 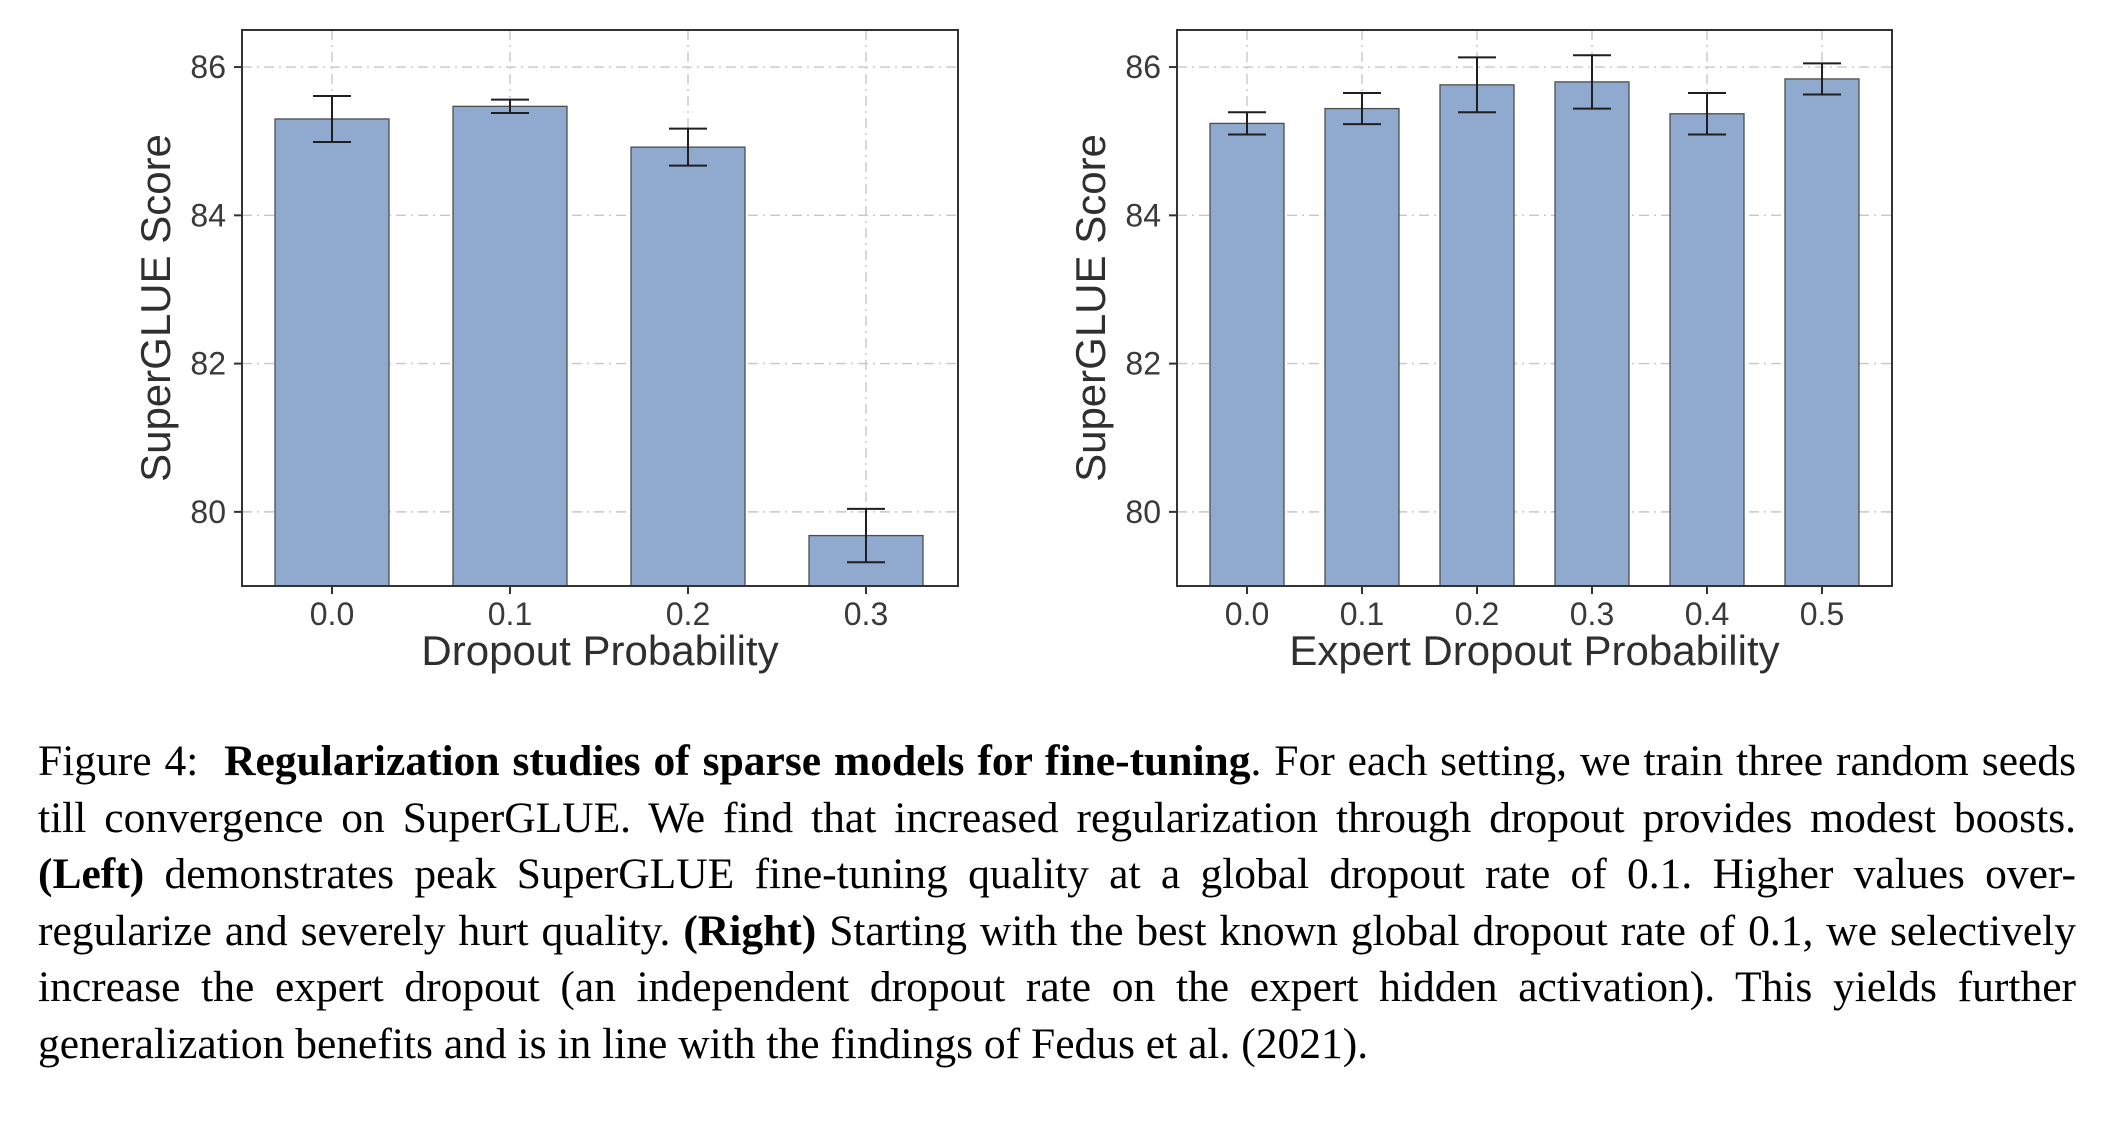 What do you see at coordinates (1822, 614) in the screenshot?
I see `right-xtick-label: 0.5` at bounding box center [1822, 614].